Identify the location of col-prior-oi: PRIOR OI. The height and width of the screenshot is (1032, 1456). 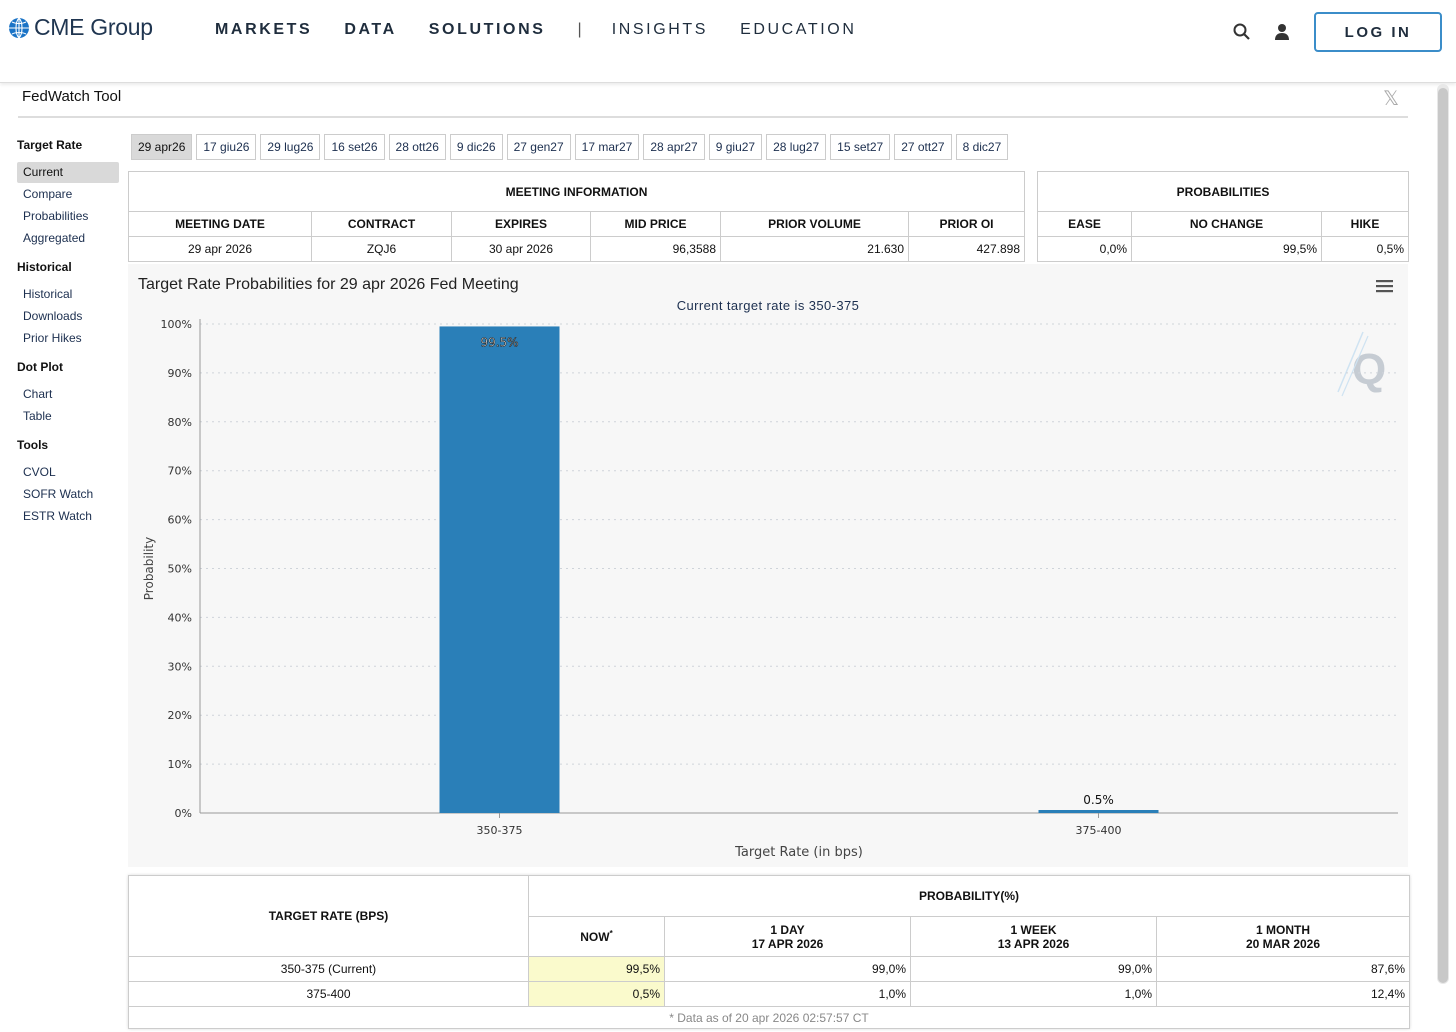
(966, 224).